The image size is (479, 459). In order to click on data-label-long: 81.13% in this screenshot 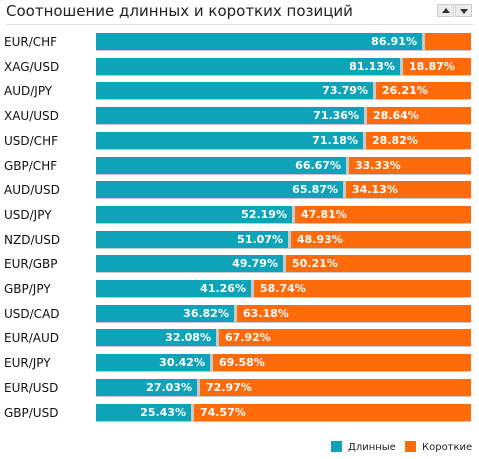, I will do `click(372, 66)`.